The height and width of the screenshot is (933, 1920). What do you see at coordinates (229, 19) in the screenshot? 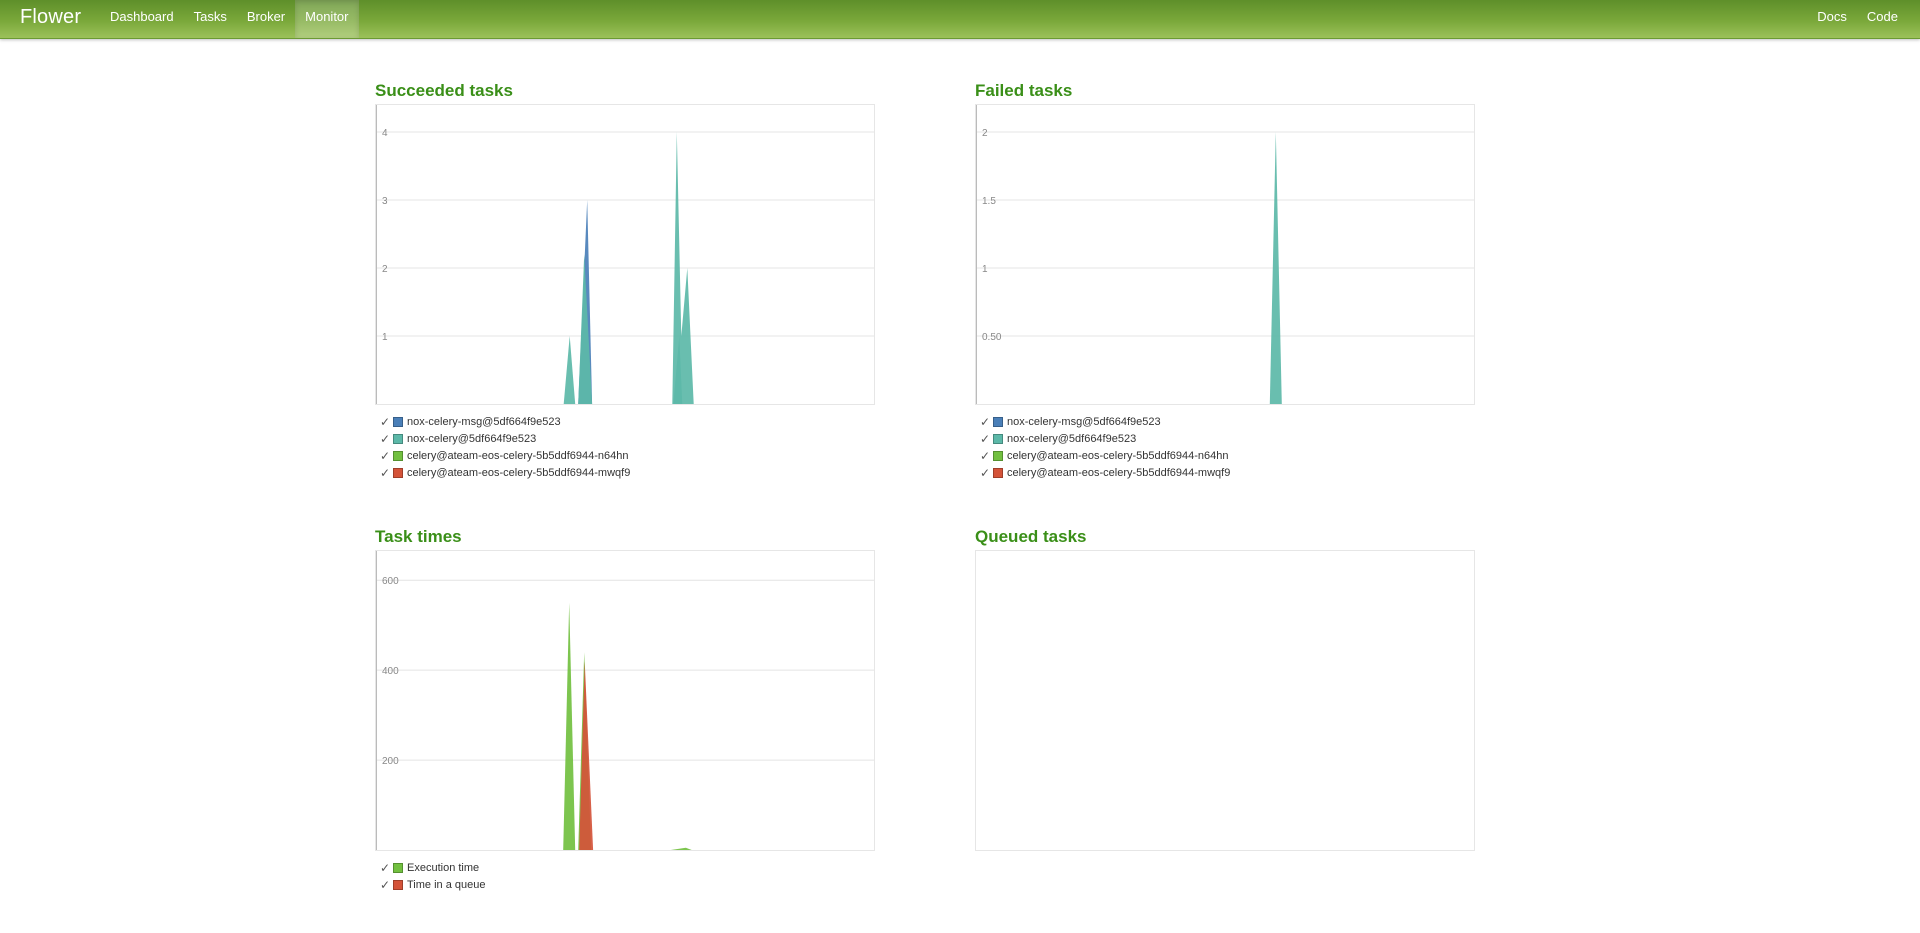
I see `main-nav: Dashboard Tasks Broker Monitor` at bounding box center [229, 19].